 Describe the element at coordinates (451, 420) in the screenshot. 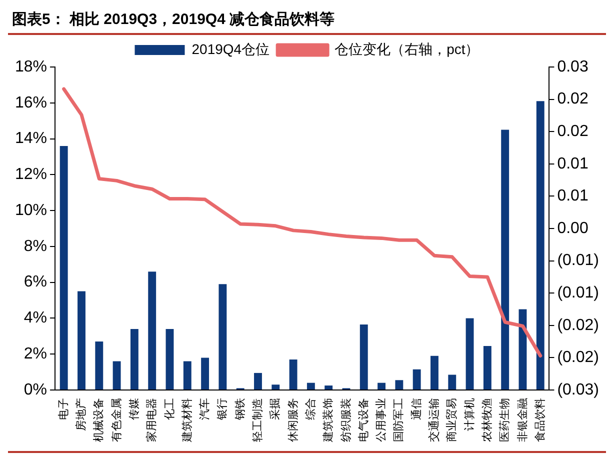

I see `x-tick-label: 商业贸易` at that location.